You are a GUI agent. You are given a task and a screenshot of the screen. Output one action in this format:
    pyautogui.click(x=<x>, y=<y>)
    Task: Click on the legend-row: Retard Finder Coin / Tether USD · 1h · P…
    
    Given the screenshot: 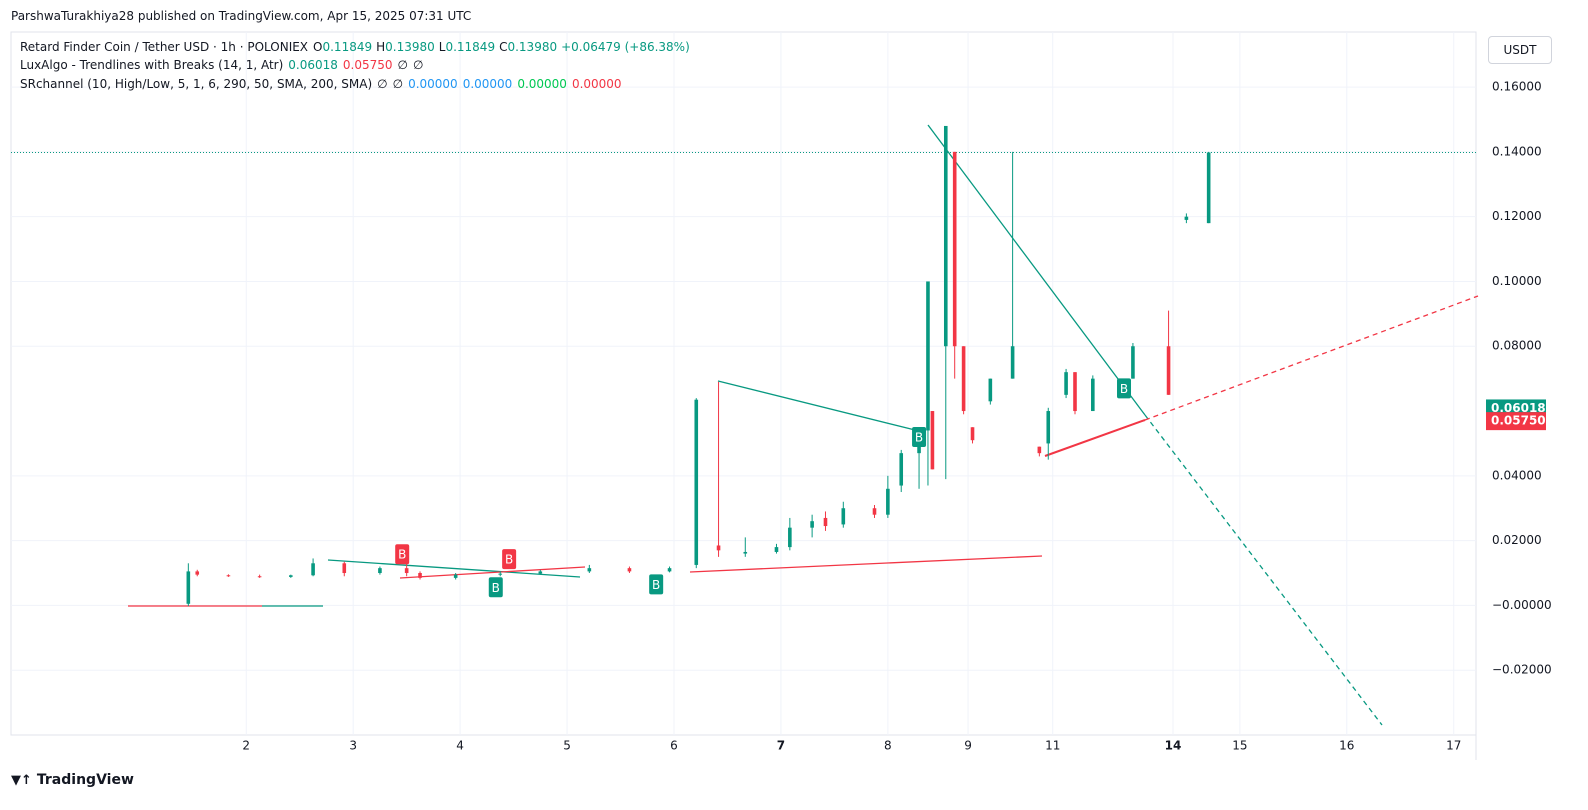 What is the action you would take?
    pyautogui.click(x=357, y=47)
    